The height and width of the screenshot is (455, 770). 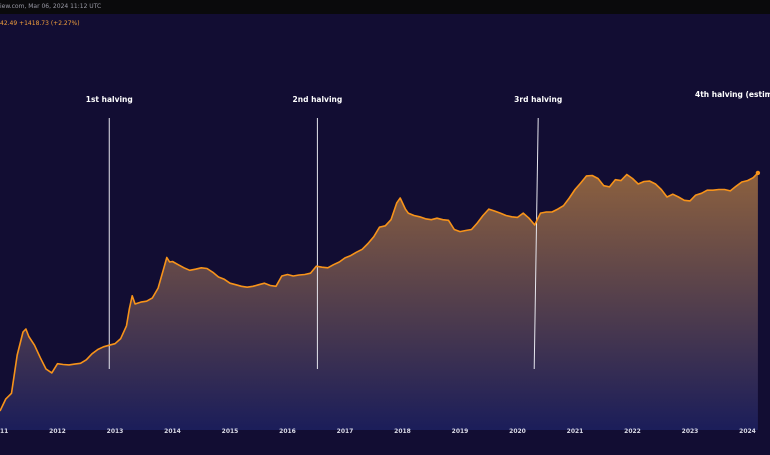 I want to click on x-tick-label: 2015, so click(x=230, y=431).